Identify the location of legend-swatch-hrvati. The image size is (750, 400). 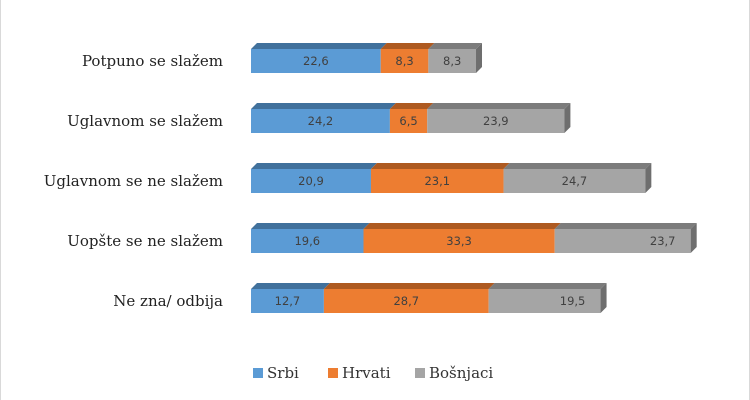
(333, 373).